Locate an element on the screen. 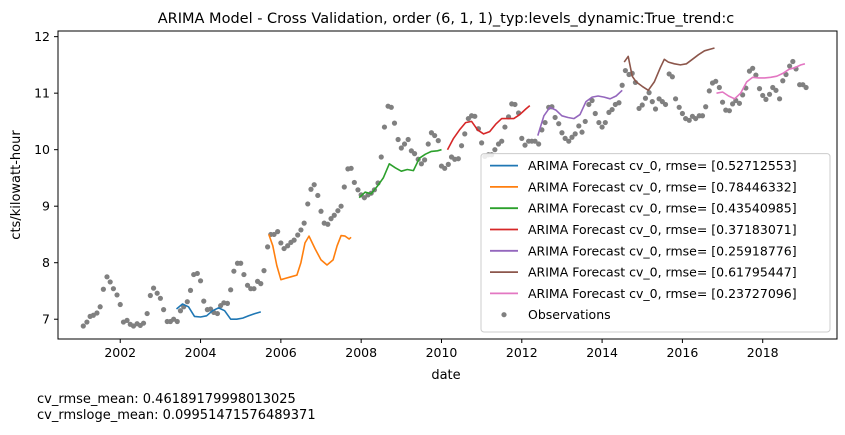 The image size is (845, 435). x-tick-label: 2006 is located at coordinates (281, 352).